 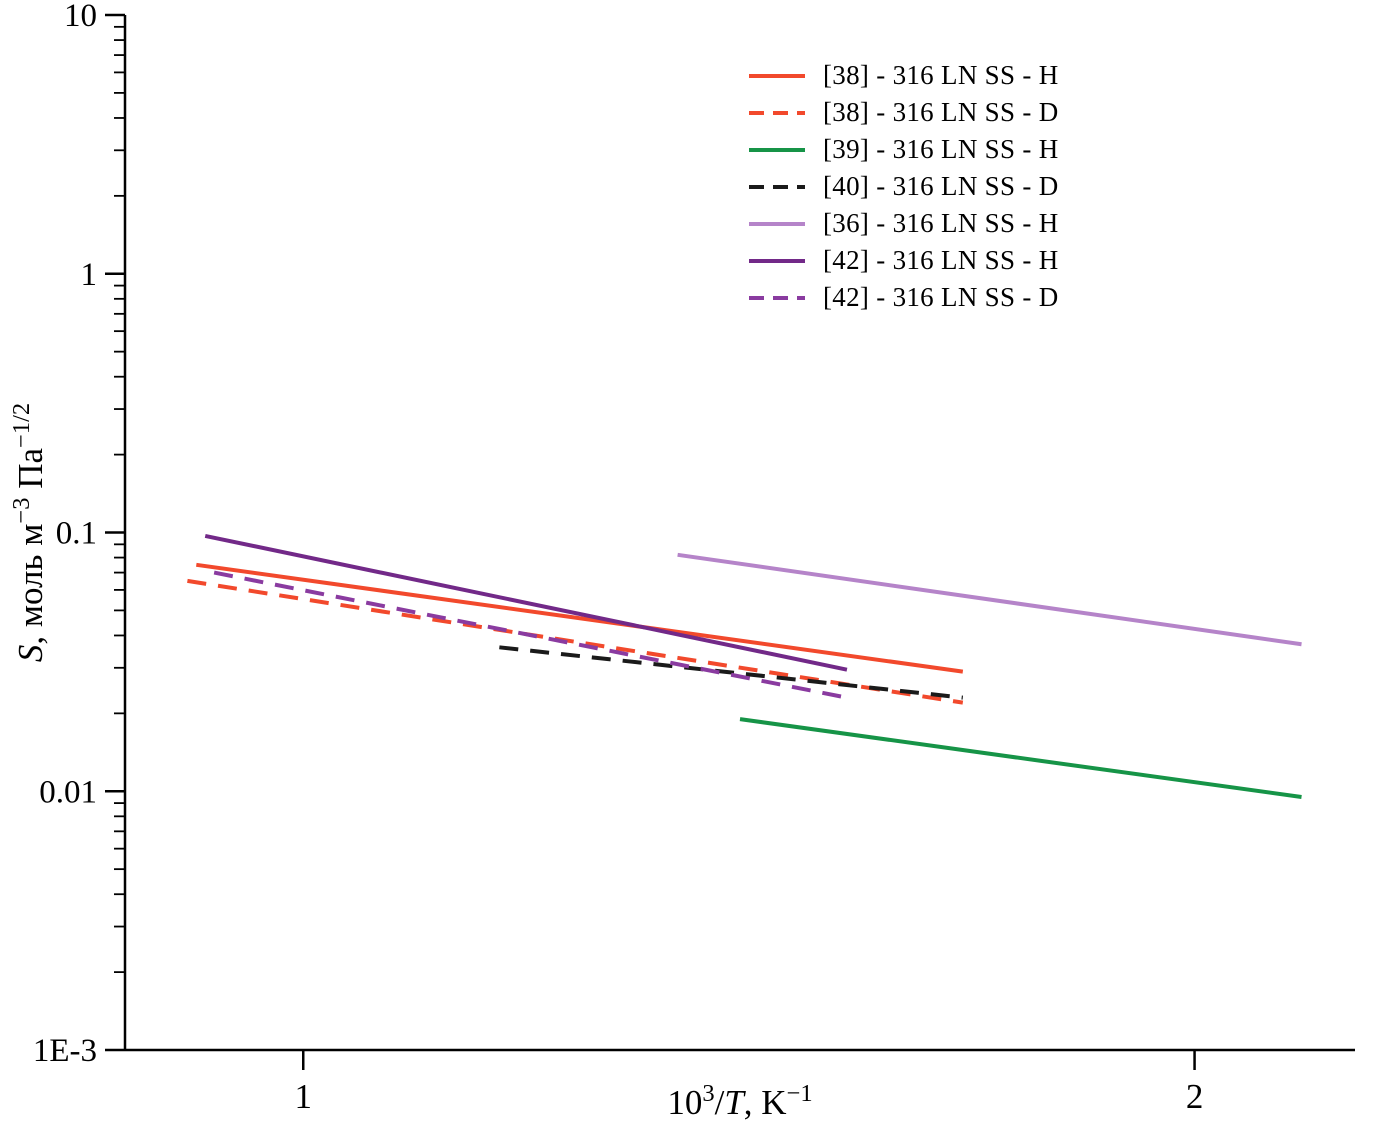 I want to click on y-tick-label: 0.1, so click(x=76, y=534).